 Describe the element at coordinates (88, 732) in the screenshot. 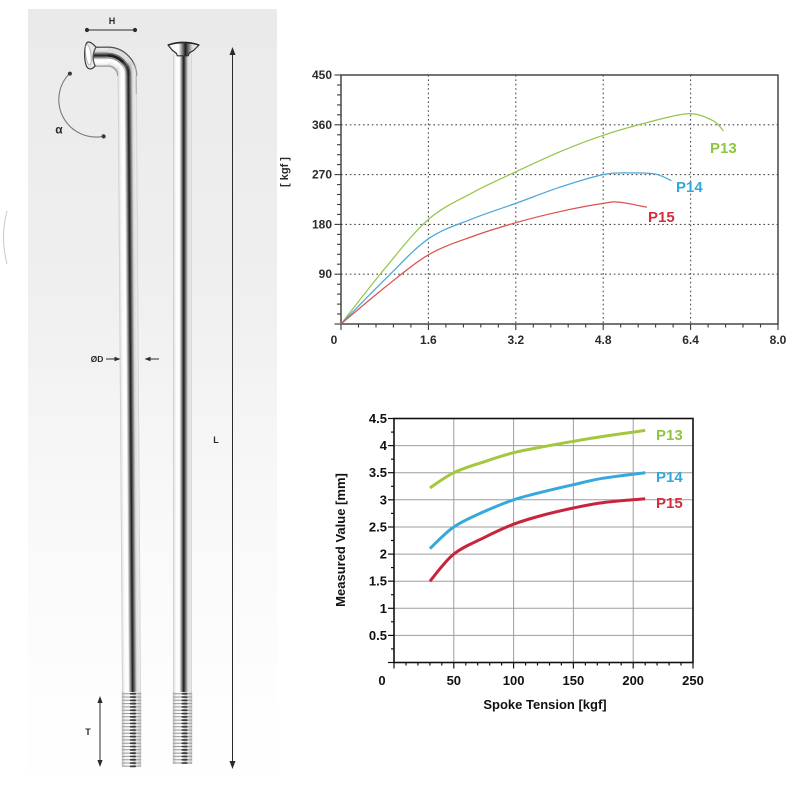

I see `svg-text: T` at that location.